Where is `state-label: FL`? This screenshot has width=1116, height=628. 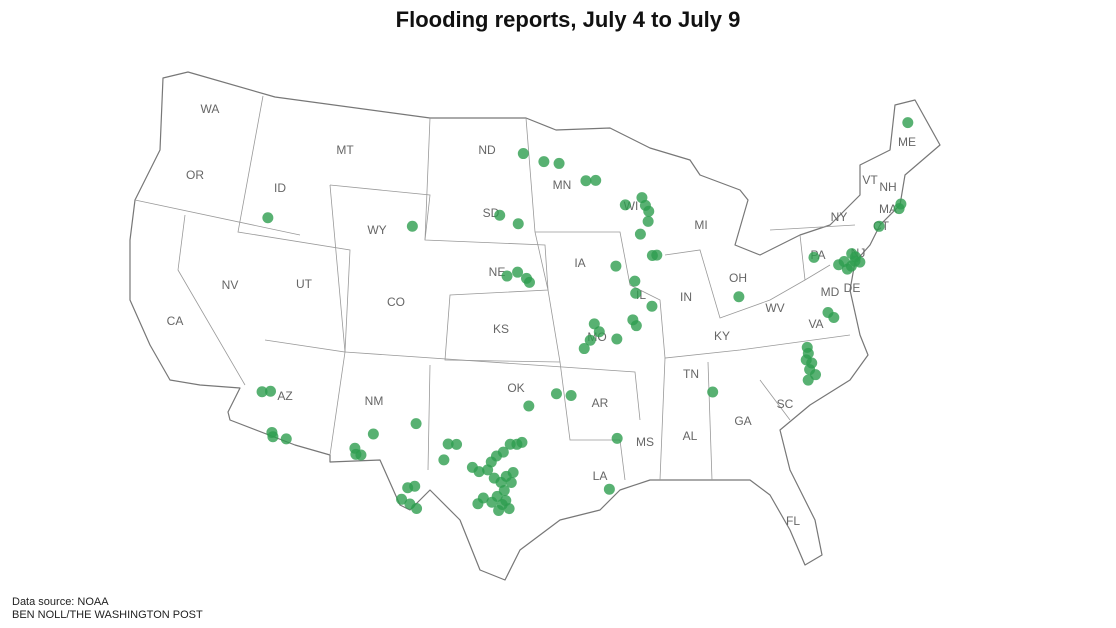 state-label: FL is located at coordinates (793, 521).